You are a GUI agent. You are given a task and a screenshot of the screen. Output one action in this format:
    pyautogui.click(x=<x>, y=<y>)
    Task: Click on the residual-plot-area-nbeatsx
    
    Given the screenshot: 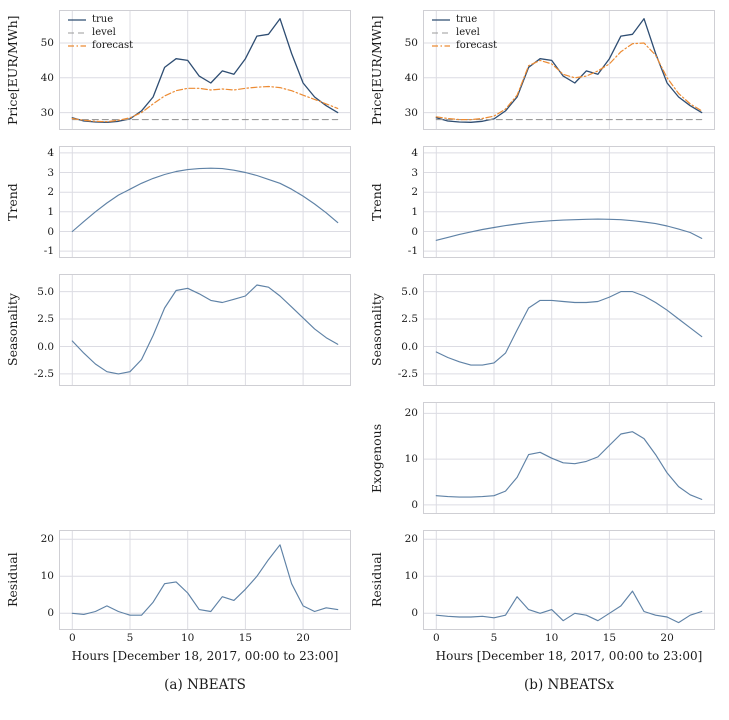 What is the action you would take?
    pyautogui.click(x=569, y=580)
    